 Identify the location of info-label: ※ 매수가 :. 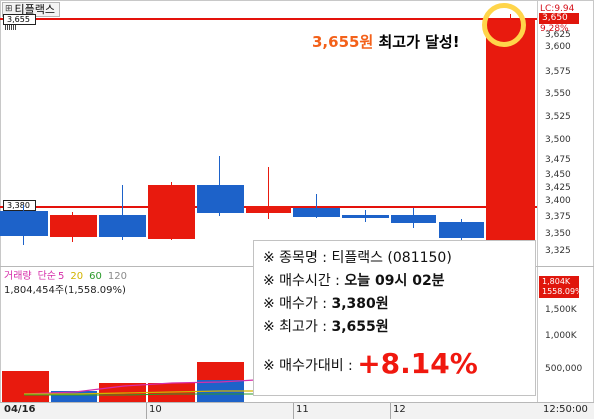
(297, 304).